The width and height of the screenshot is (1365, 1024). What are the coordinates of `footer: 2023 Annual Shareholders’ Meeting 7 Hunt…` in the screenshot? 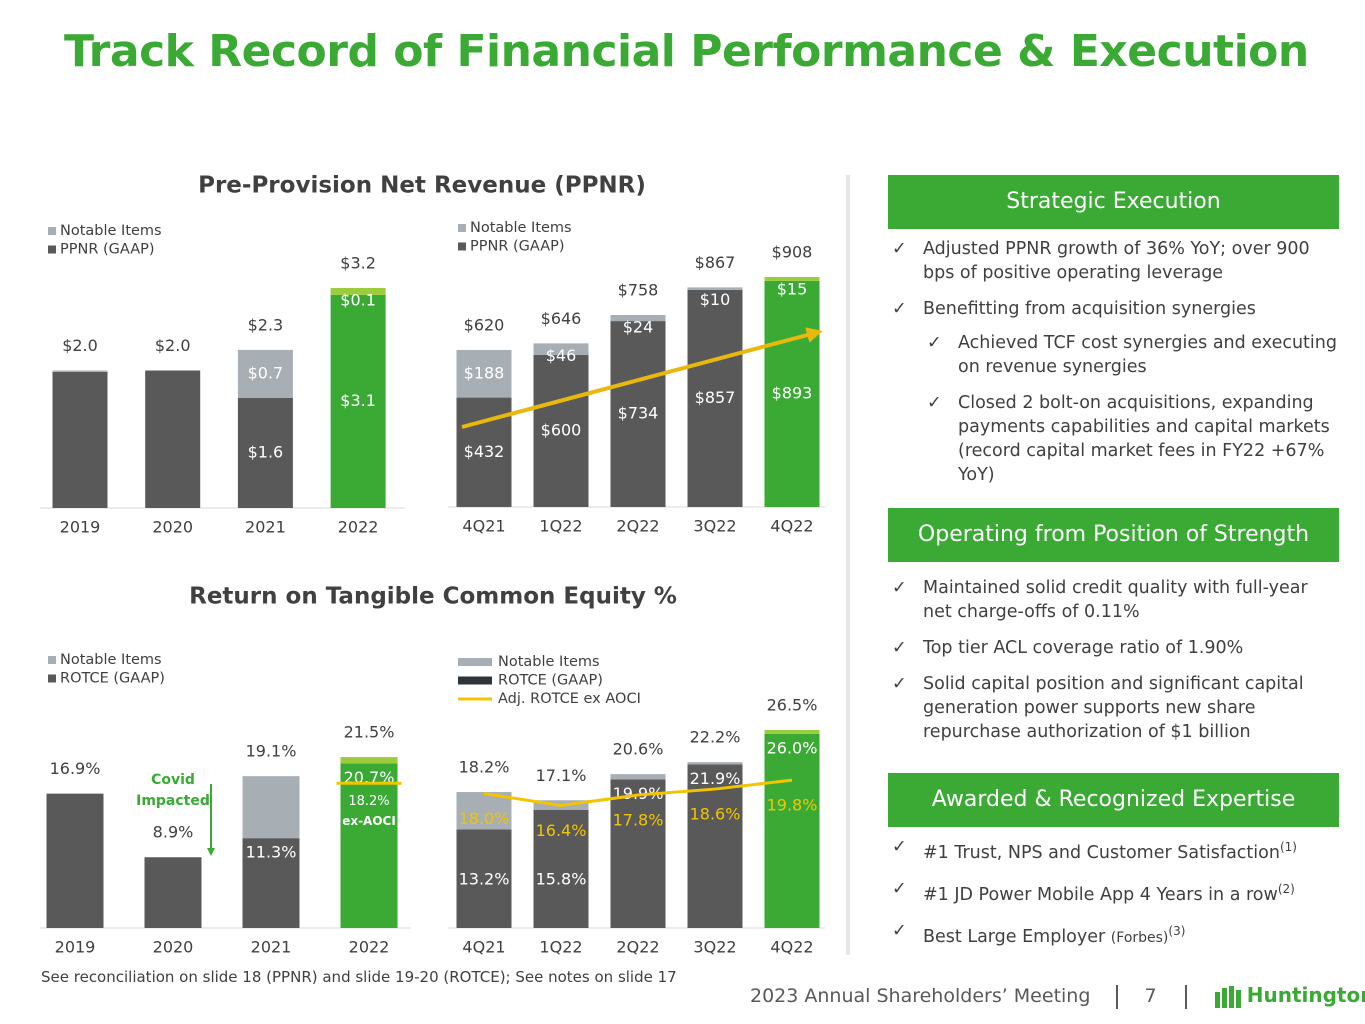 It's located at (1057, 996).